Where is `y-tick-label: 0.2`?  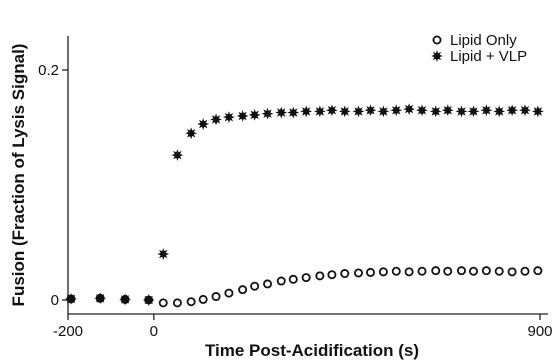 y-tick-label: 0.2 is located at coordinates (48, 70).